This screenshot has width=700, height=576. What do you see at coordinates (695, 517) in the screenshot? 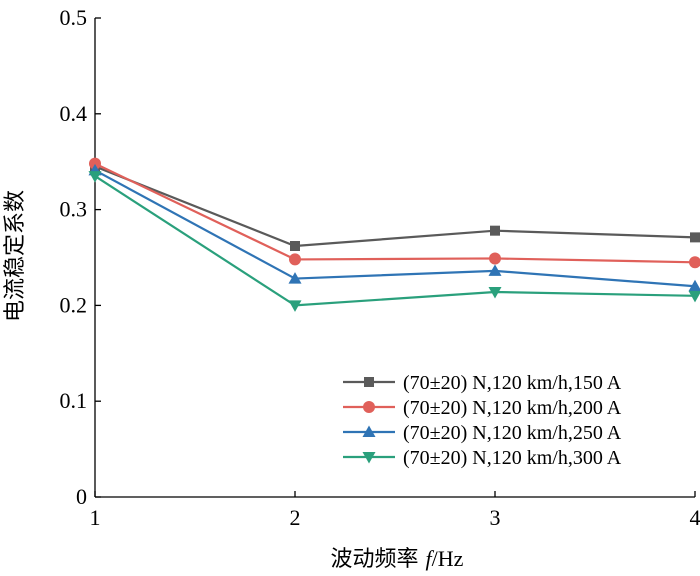
I see `x-tick-label: 4` at bounding box center [695, 517].